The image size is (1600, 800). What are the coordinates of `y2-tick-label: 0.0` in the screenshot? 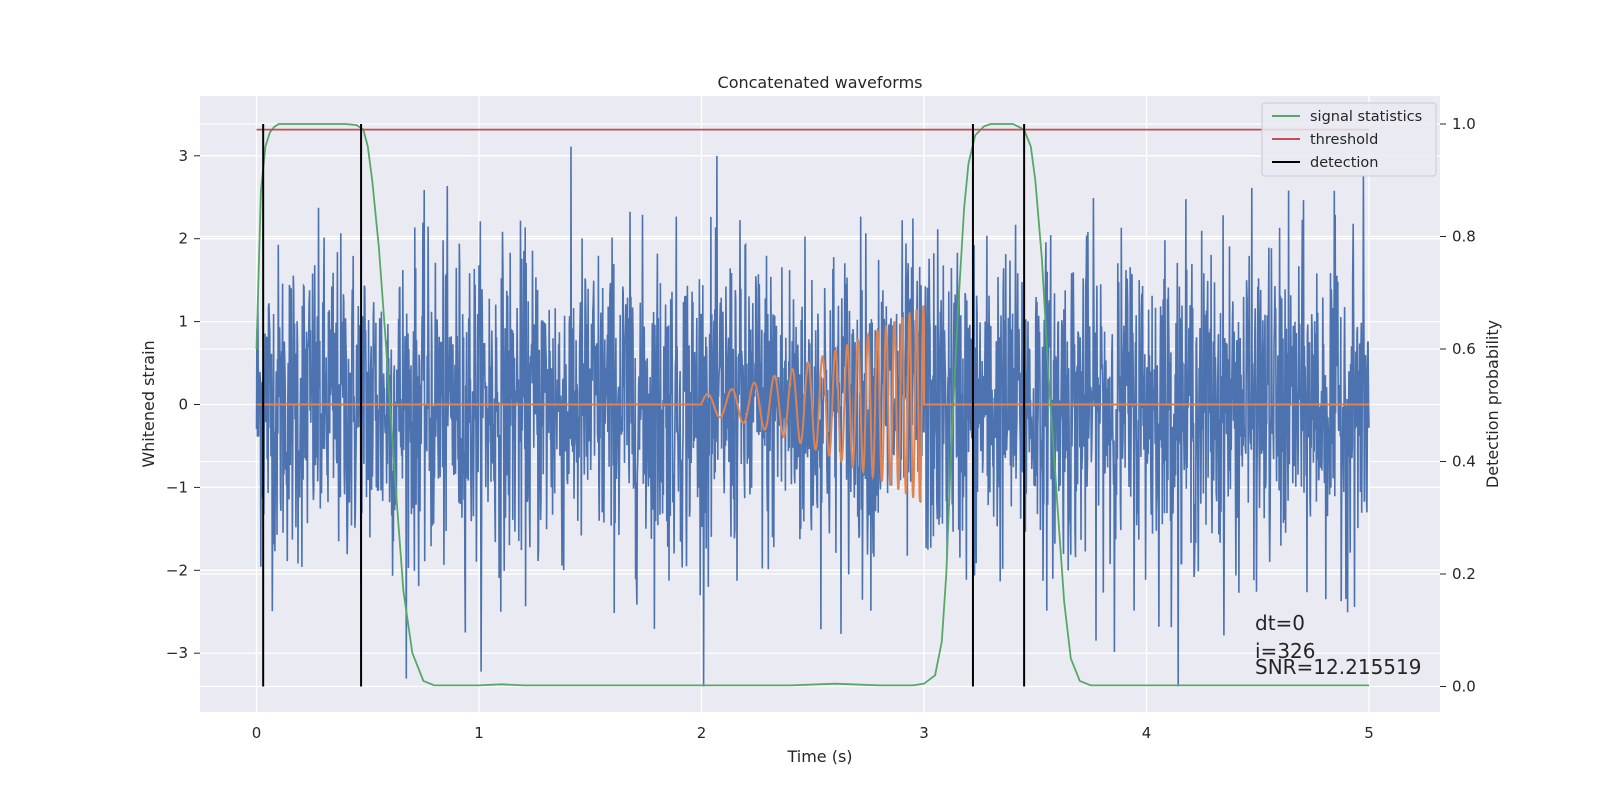 It's located at (1464, 687).